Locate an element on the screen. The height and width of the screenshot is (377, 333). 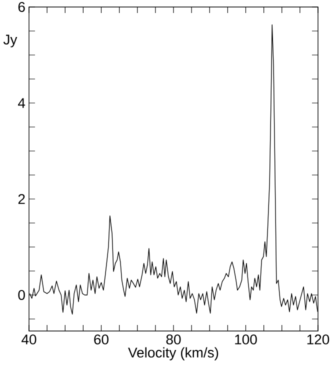
x-tick-label: 40 is located at coordinates (29, 339).